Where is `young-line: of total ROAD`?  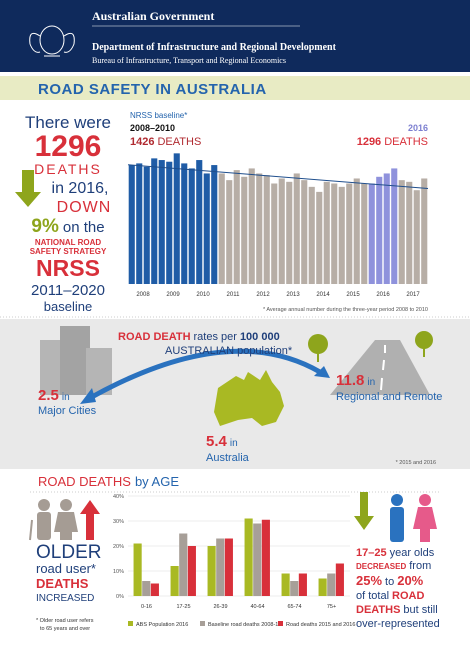
young-line: of total ROAD is located at coordinates (390, 596).